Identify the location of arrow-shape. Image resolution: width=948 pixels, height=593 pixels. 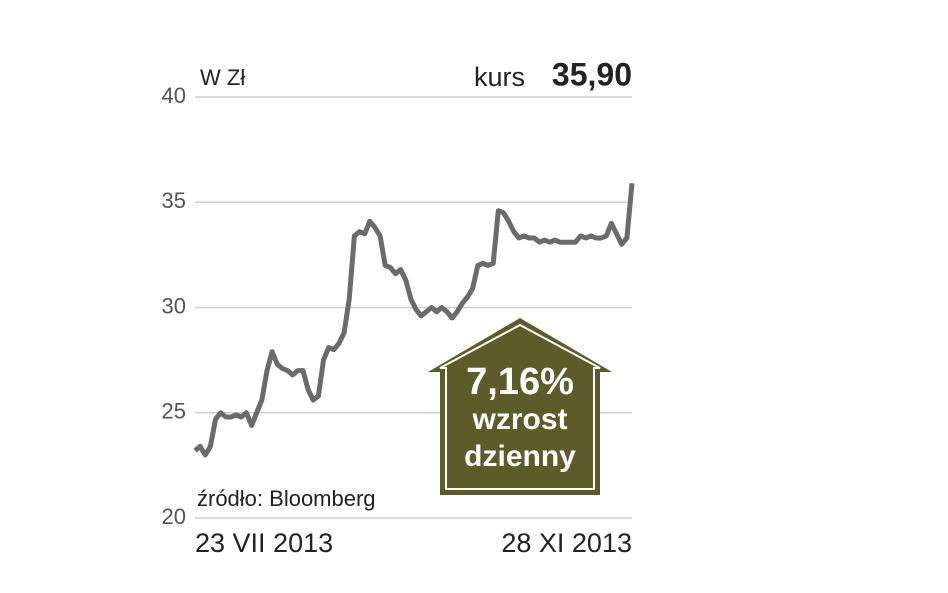
(520, 406).